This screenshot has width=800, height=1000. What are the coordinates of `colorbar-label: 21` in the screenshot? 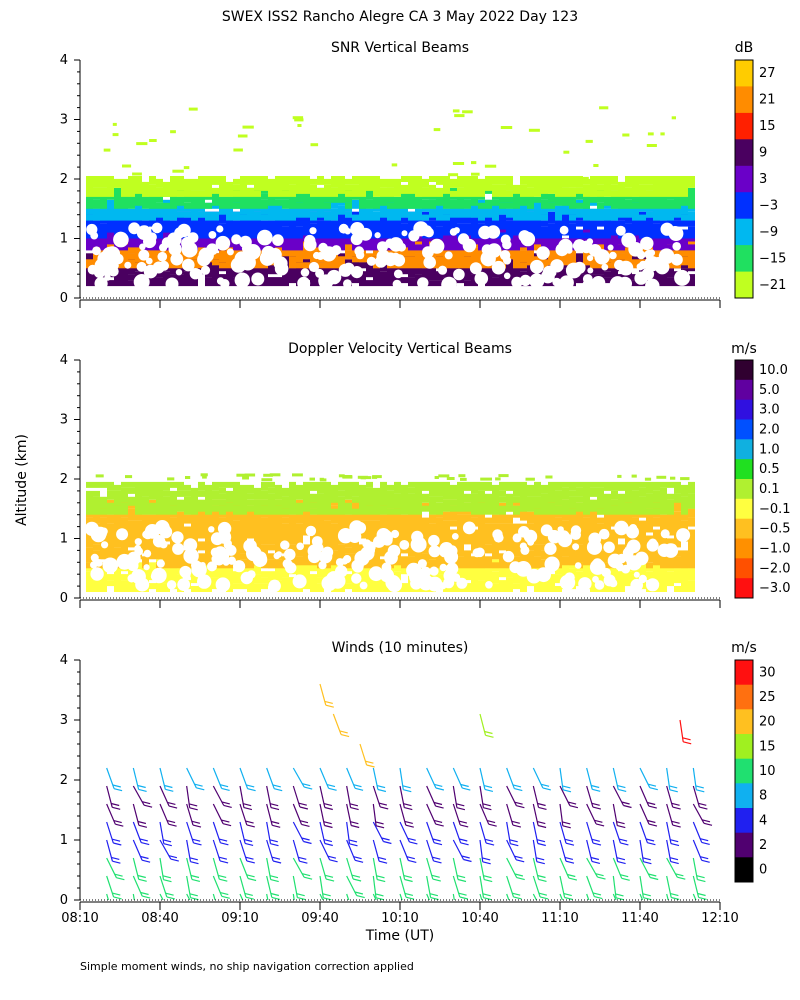 It's located at (767, 100).